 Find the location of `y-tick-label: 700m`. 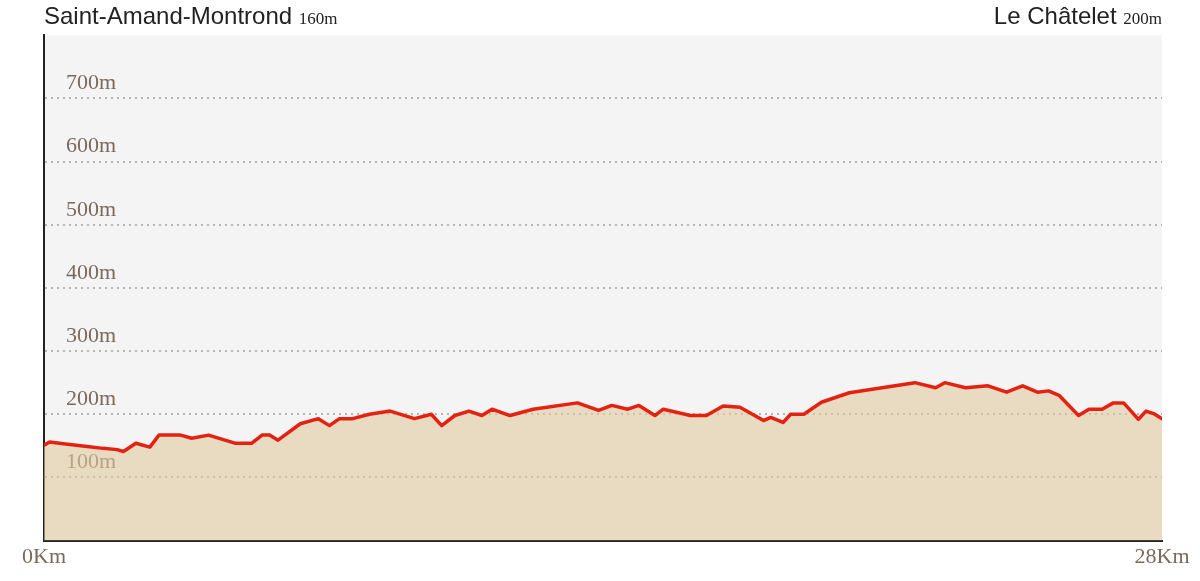

y-tick-label: 700m is located at coordinates (91, 82).